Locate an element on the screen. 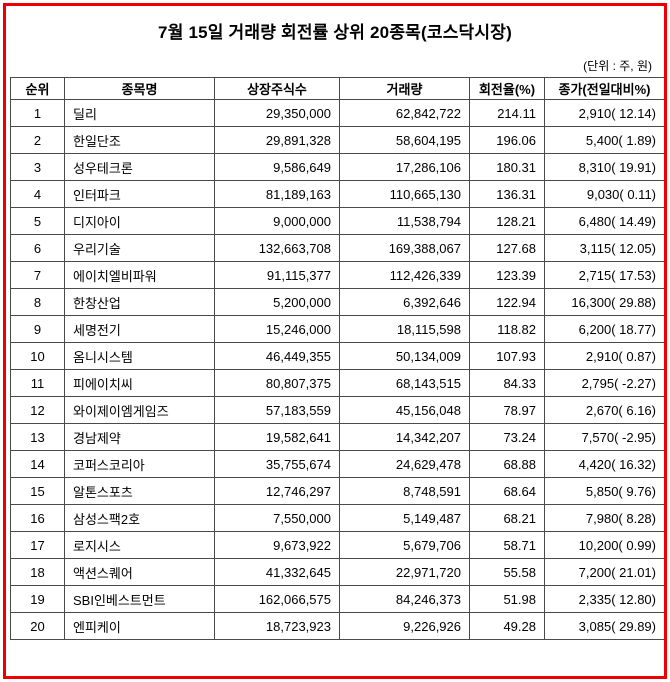  cell-rank: 8 is located at coordinates (37, 302).